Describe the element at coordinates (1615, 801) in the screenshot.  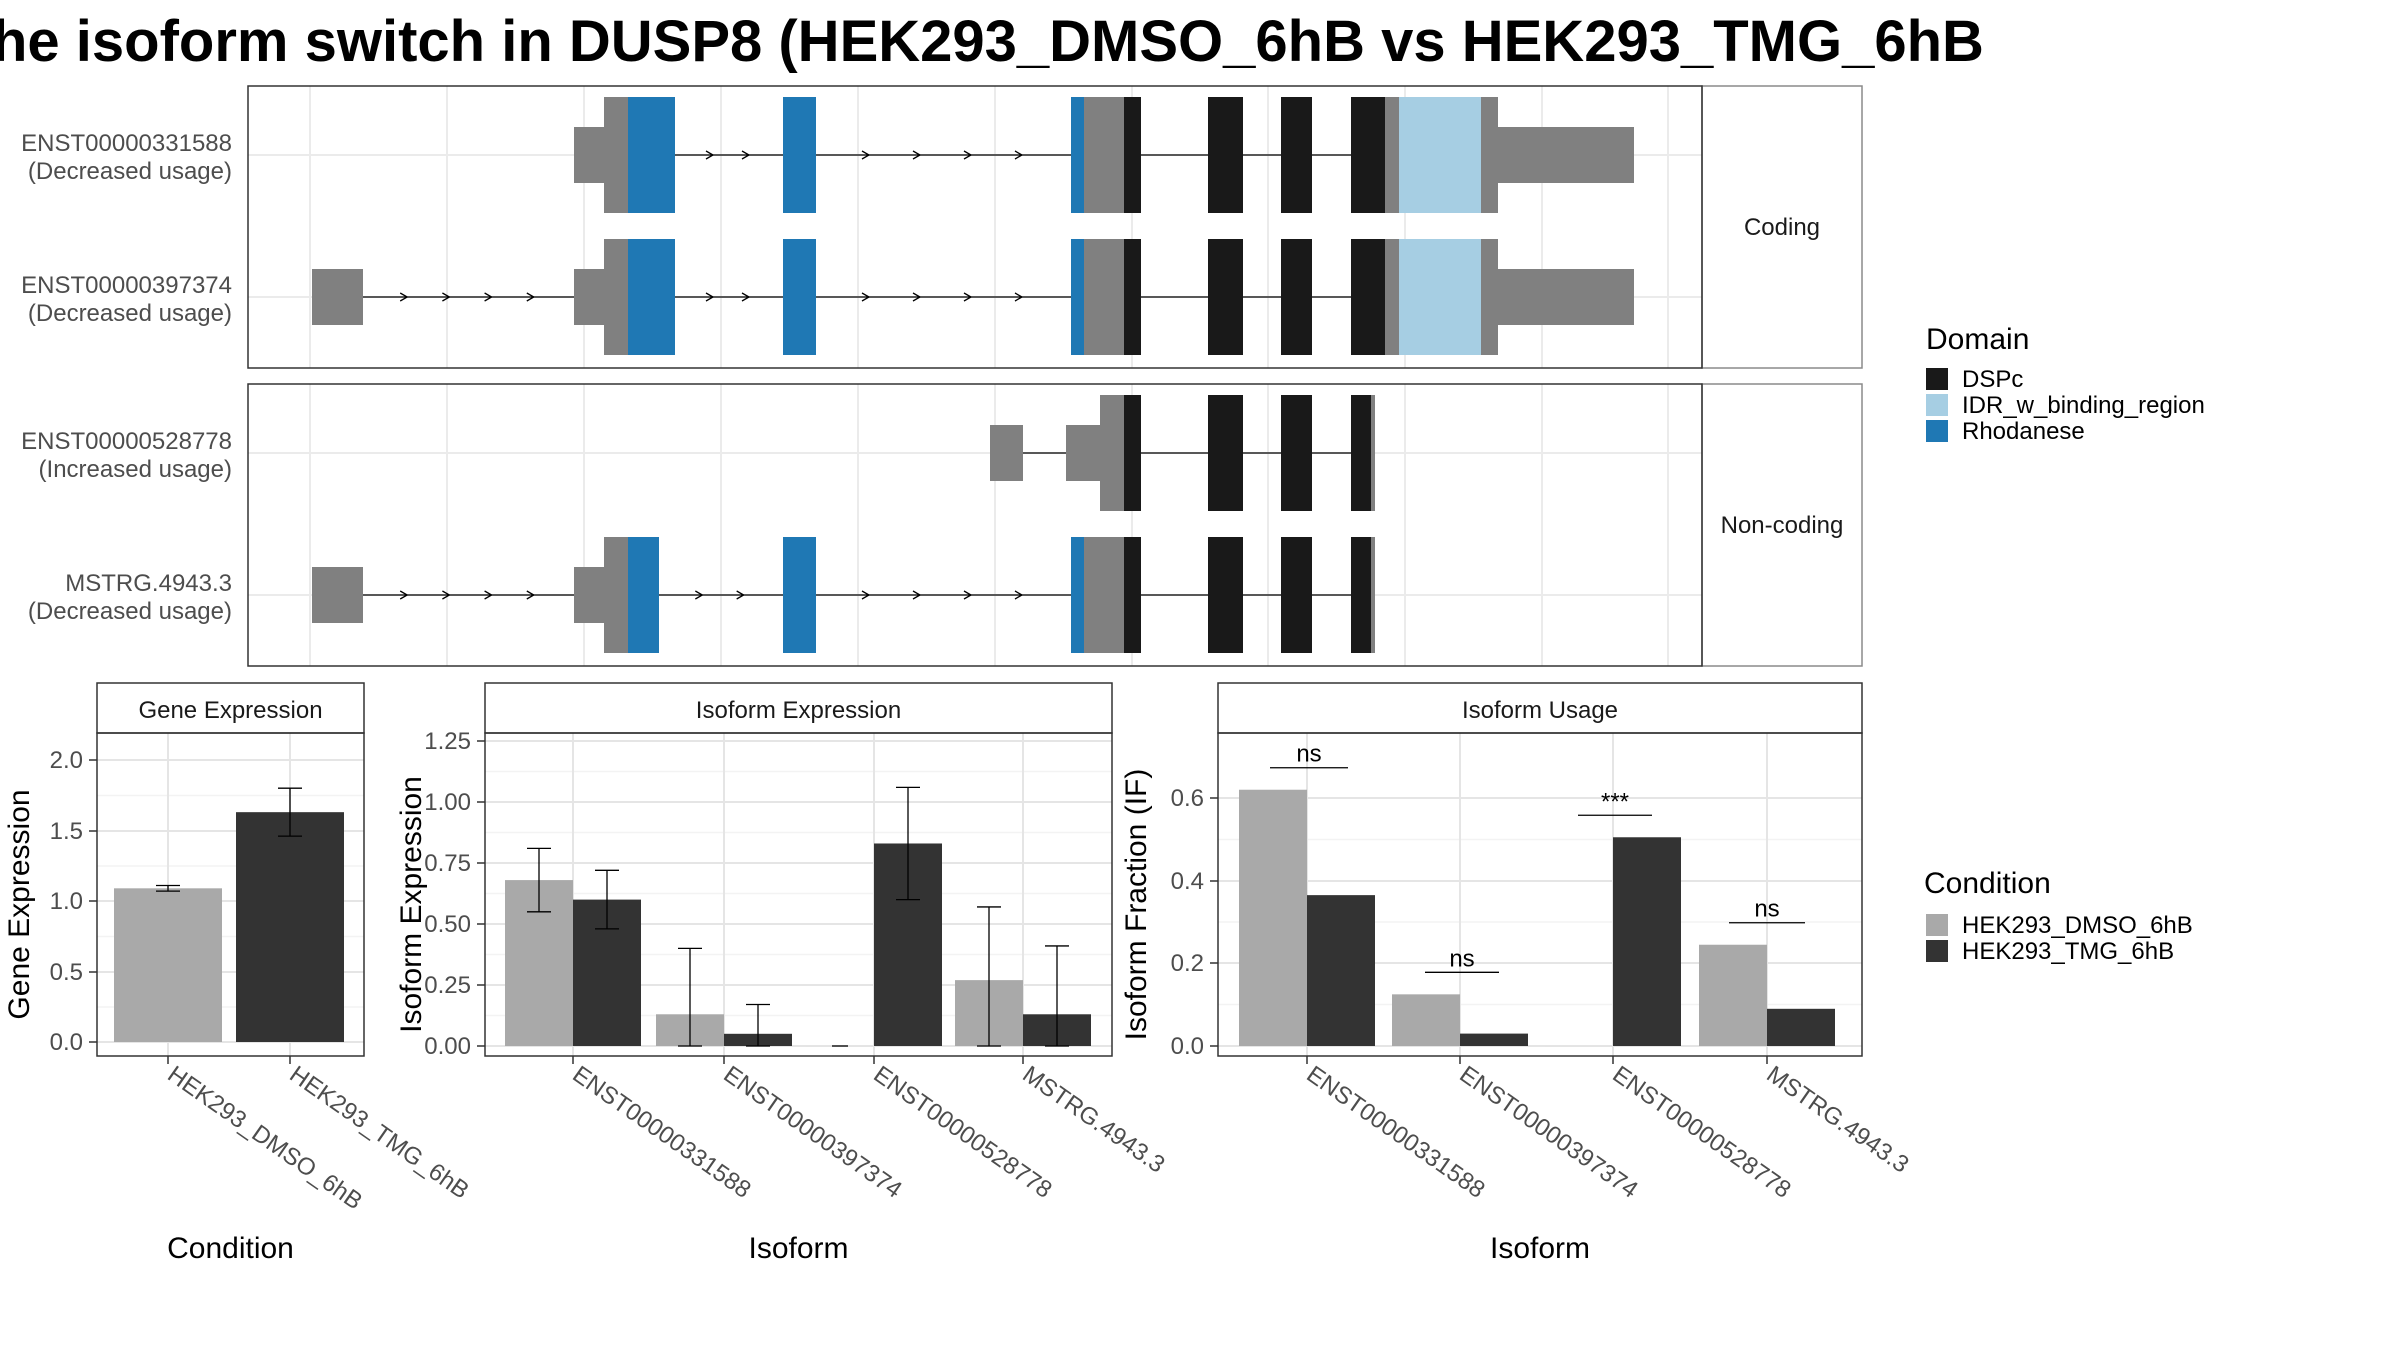
I see `significance-label: ***` at that location.